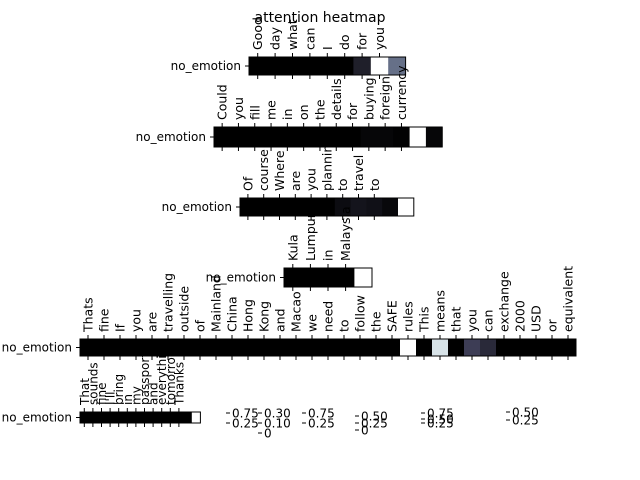  Describe the element at coordinates (327, 48) in the screenshot. I see `token-label: I` at that location.